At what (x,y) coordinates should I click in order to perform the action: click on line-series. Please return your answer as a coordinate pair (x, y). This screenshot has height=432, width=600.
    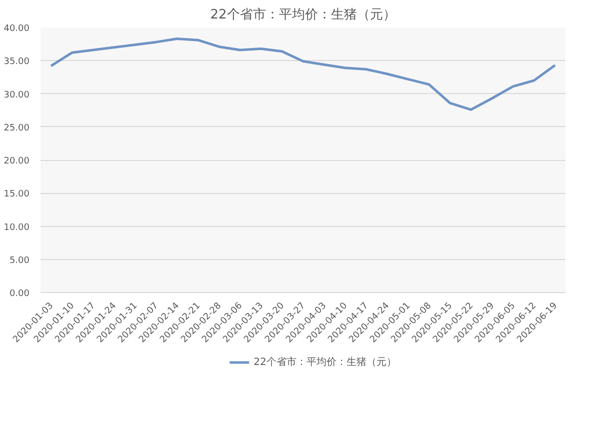
    Looking at the image, I should click on (303, 74).